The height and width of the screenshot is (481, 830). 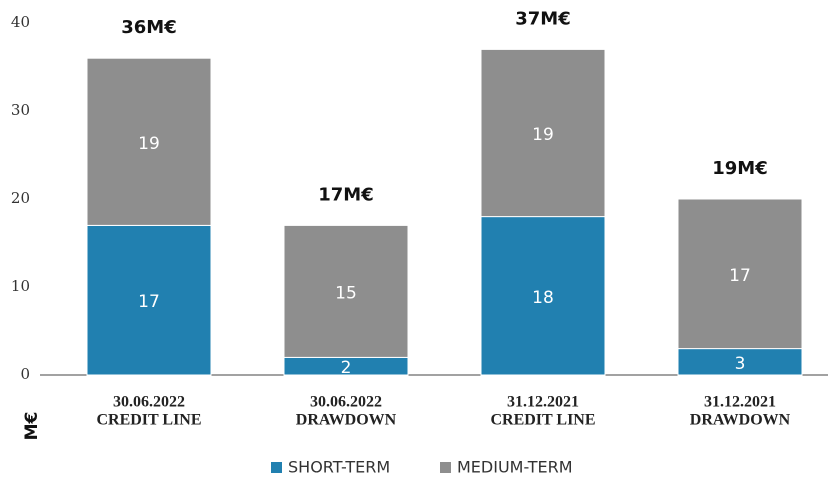 I want to click on segment-label: 18, so click(x=543, y=298).